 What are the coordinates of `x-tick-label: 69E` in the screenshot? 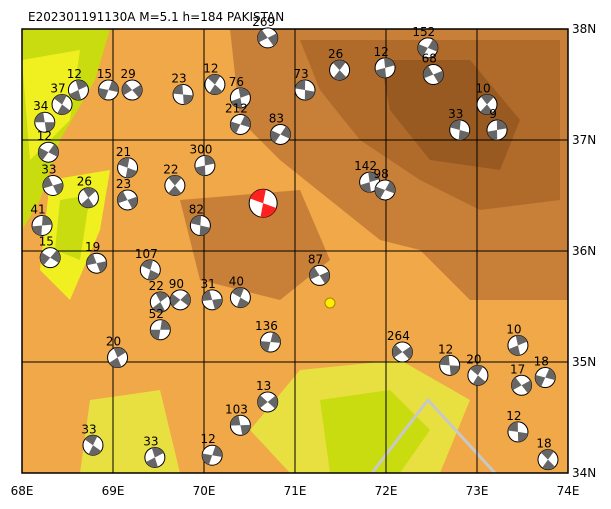 It's located at (113, 491).